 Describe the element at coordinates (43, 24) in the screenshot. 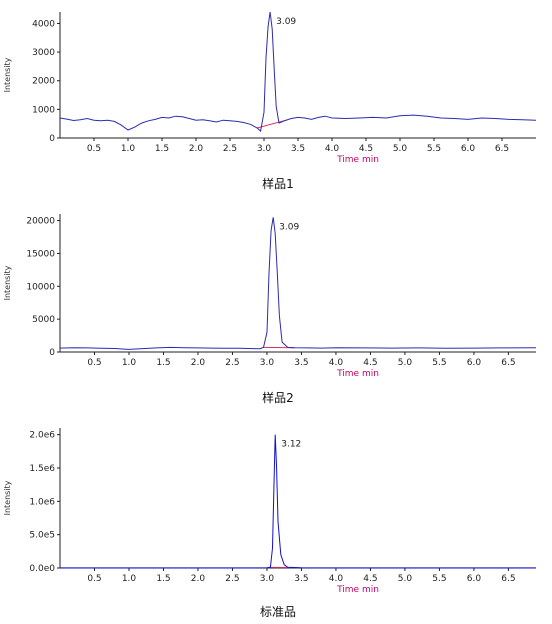

I see `y-tick-label: 4000` at that location.